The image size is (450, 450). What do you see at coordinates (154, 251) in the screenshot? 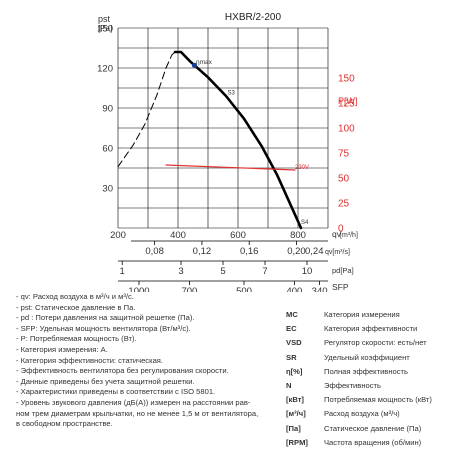
I see `scale-tick-label: 0,08` at bounding box center [154, 251].